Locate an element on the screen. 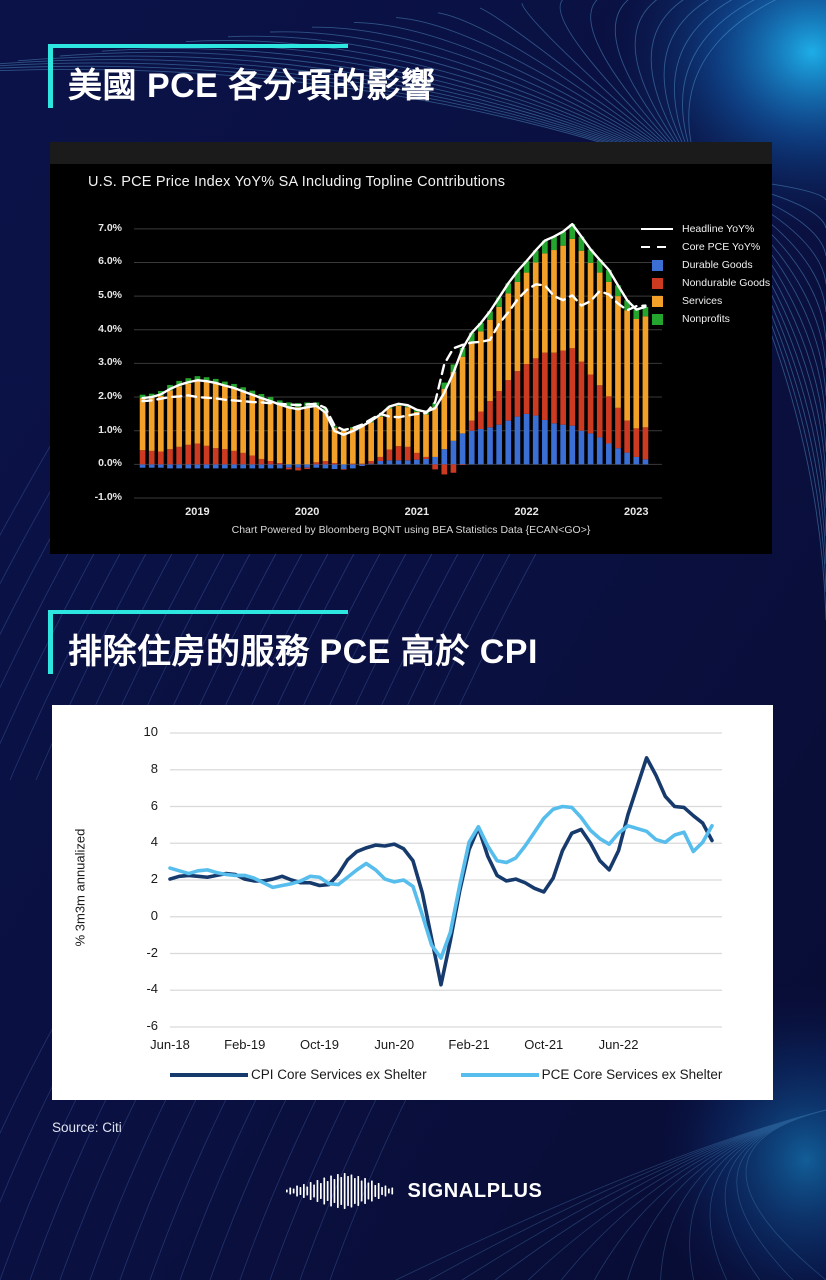 The image size is (826, 1280). chart1-x-tick-label: 2021 is located at coordinates (417, 512).